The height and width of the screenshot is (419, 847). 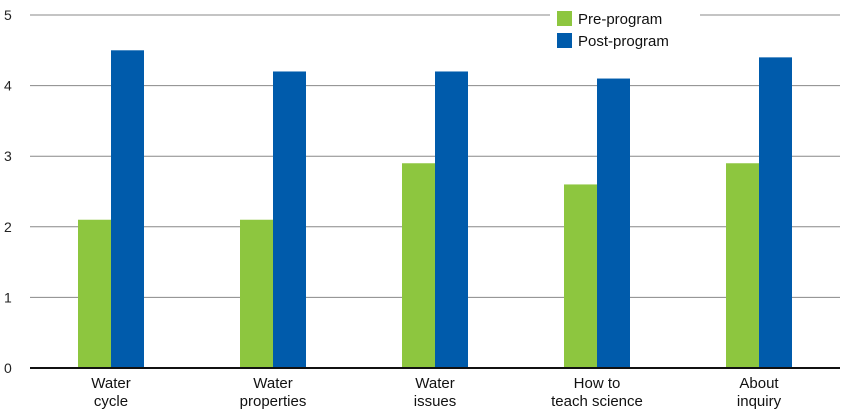 What do you see at coordinates (110, 383) in the screenshot?
I see `x-label-0-line-0: Water` at bounding box center [110, 383].